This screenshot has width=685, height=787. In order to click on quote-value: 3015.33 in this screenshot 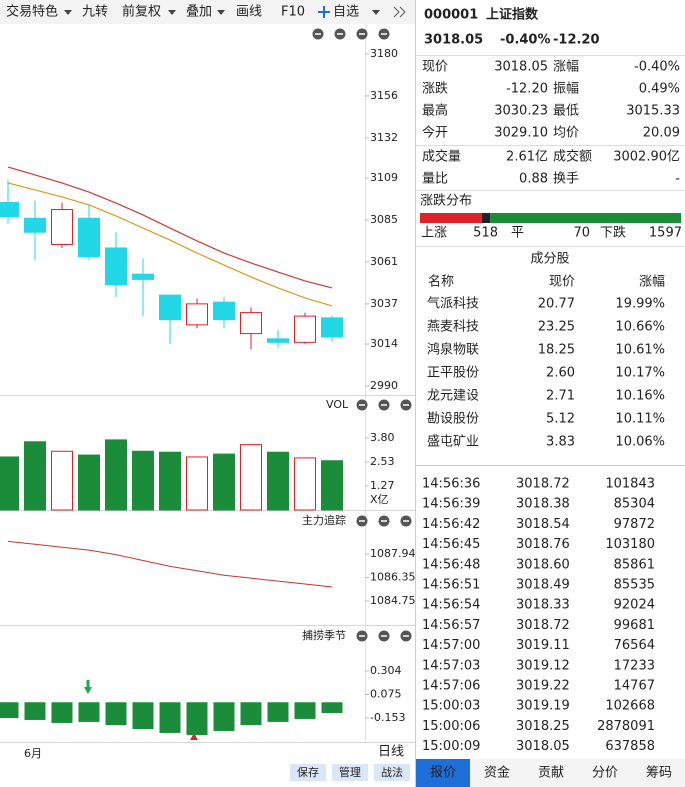, I will do `click(653, 111)`.